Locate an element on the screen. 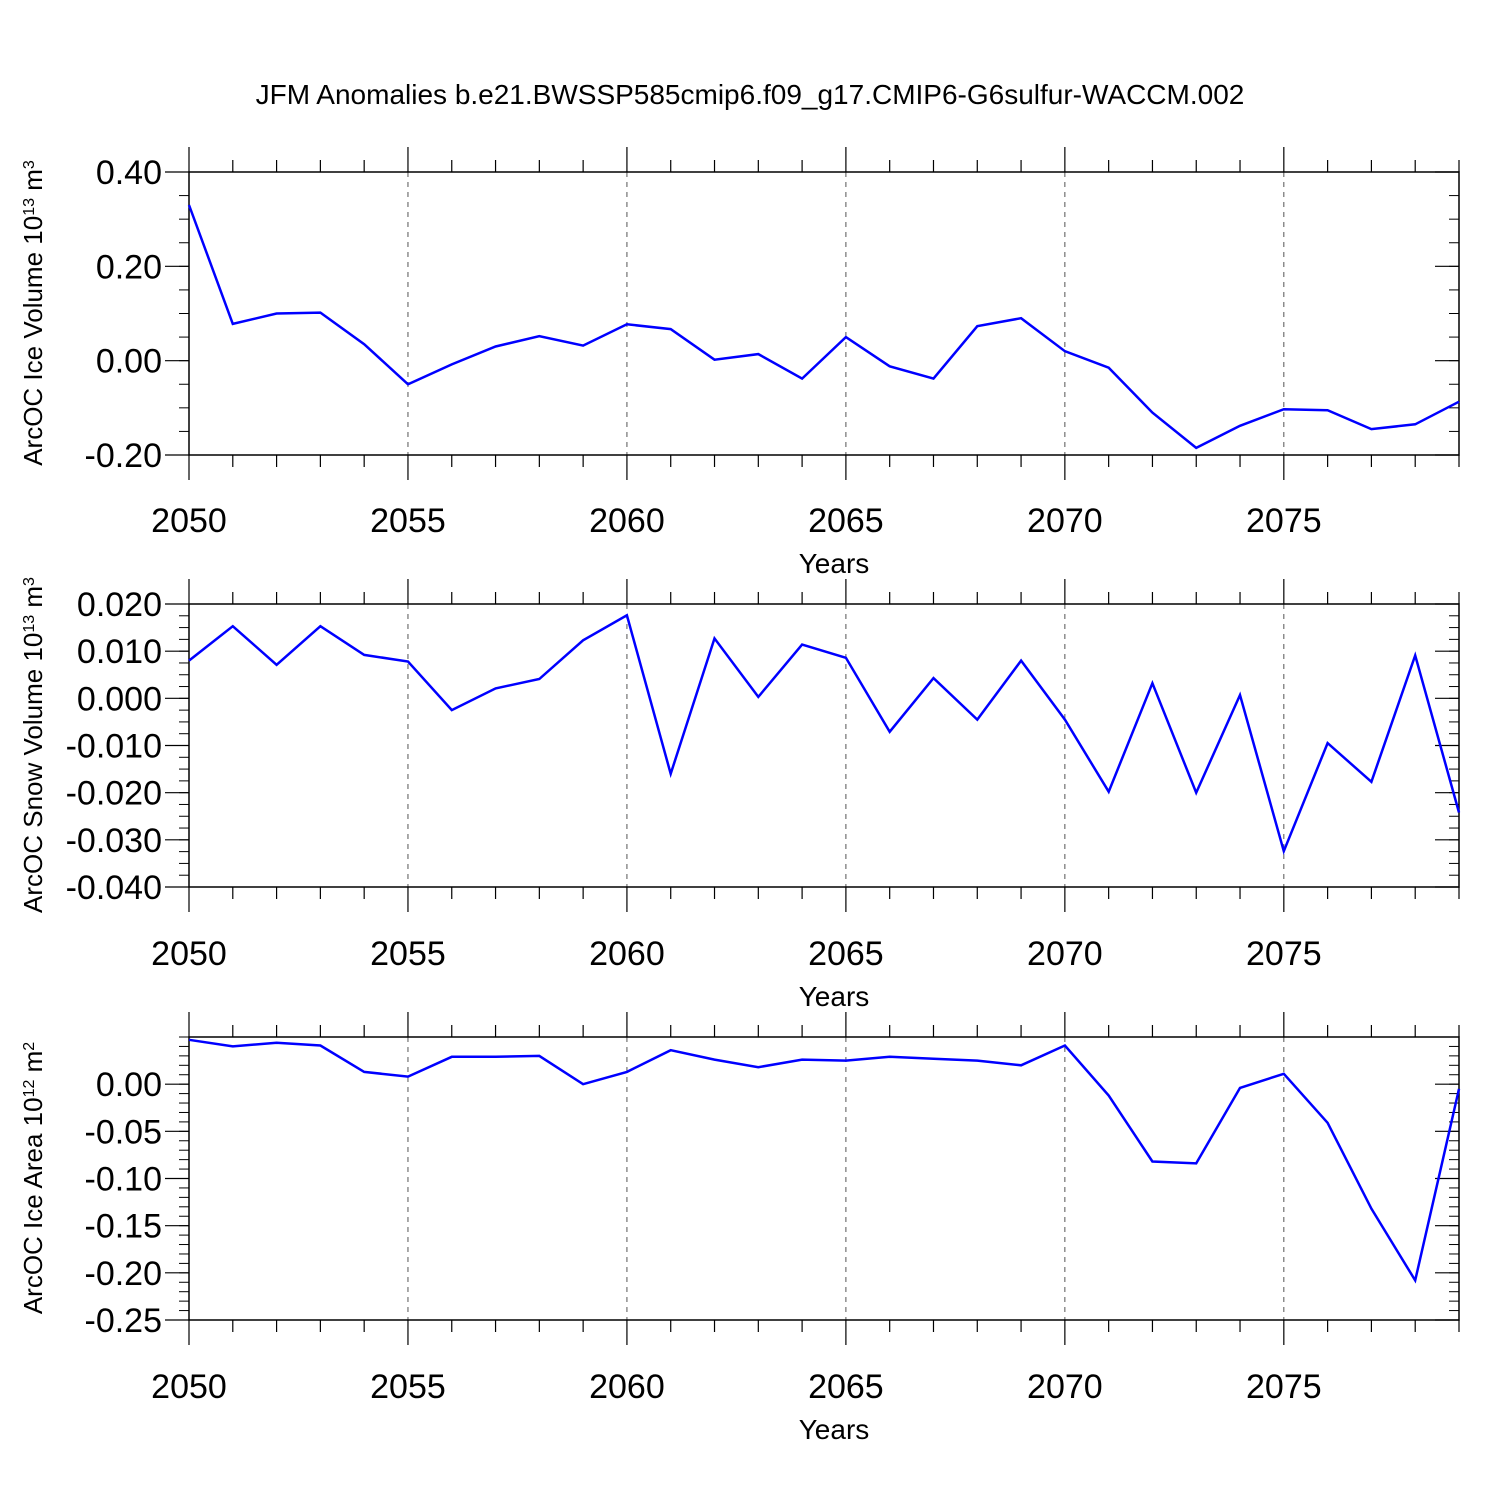 Image resolution: width=1500 pixels, height=1500 pixels. y-tick-label: -0.10 is located at coordinates (124, 1180).